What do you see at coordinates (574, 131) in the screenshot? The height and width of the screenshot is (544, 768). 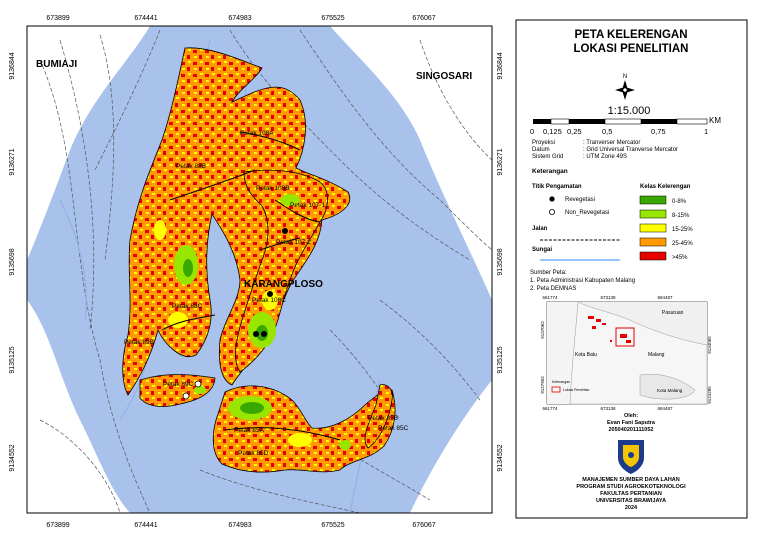 I see `scale-tick: 0,25` at bounding box center [574, 131].